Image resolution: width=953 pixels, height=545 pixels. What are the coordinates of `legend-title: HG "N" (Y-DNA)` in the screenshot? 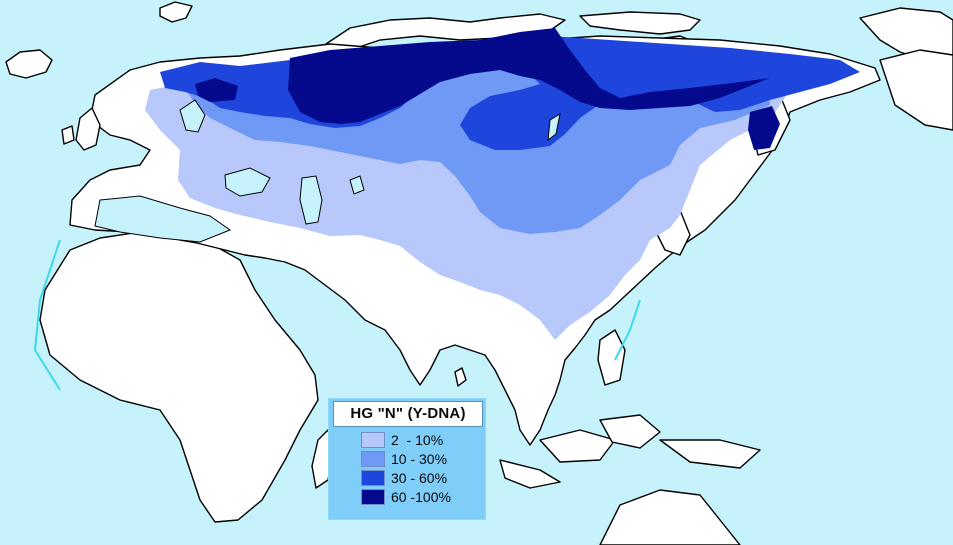 It's located at (408, 414).